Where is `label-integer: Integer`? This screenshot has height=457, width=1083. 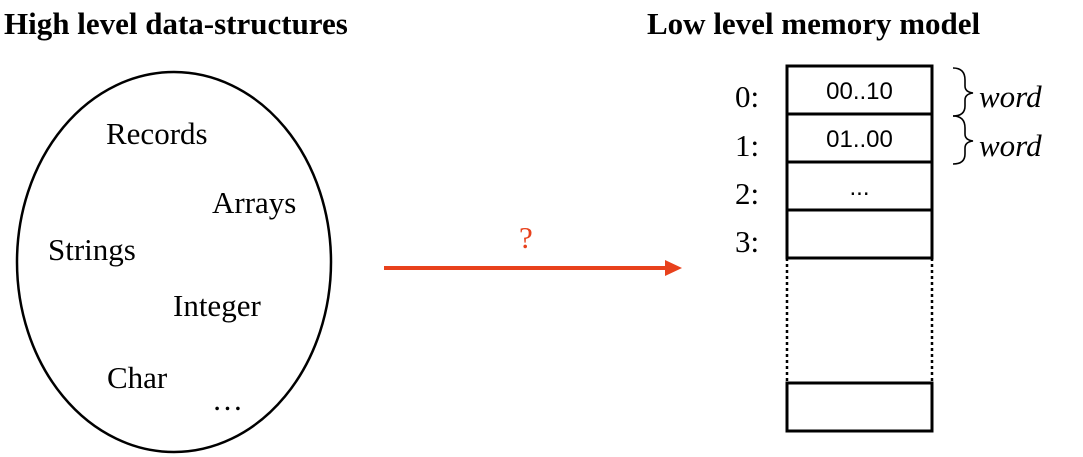
label-integer: Integer is located at coordinates (217, 305).